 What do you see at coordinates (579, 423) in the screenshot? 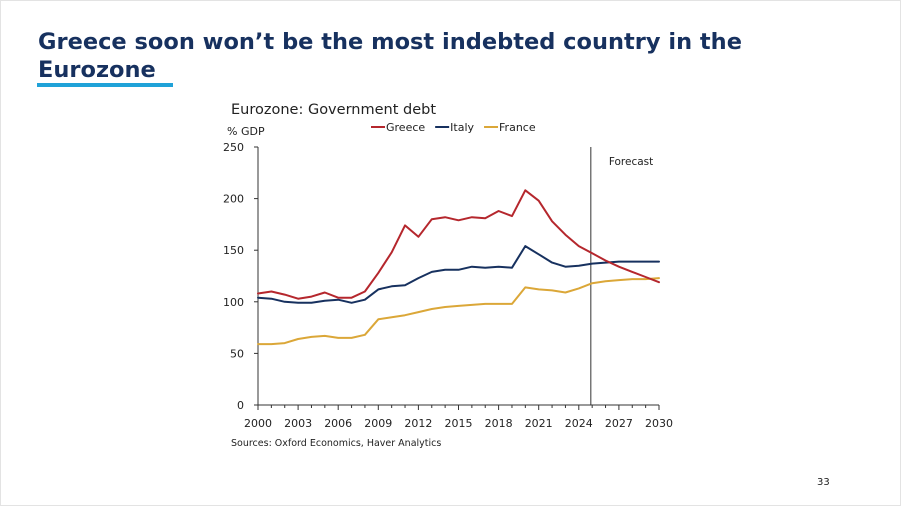
I see `x-tick-label: 2024` at bounding box center [579, 423].